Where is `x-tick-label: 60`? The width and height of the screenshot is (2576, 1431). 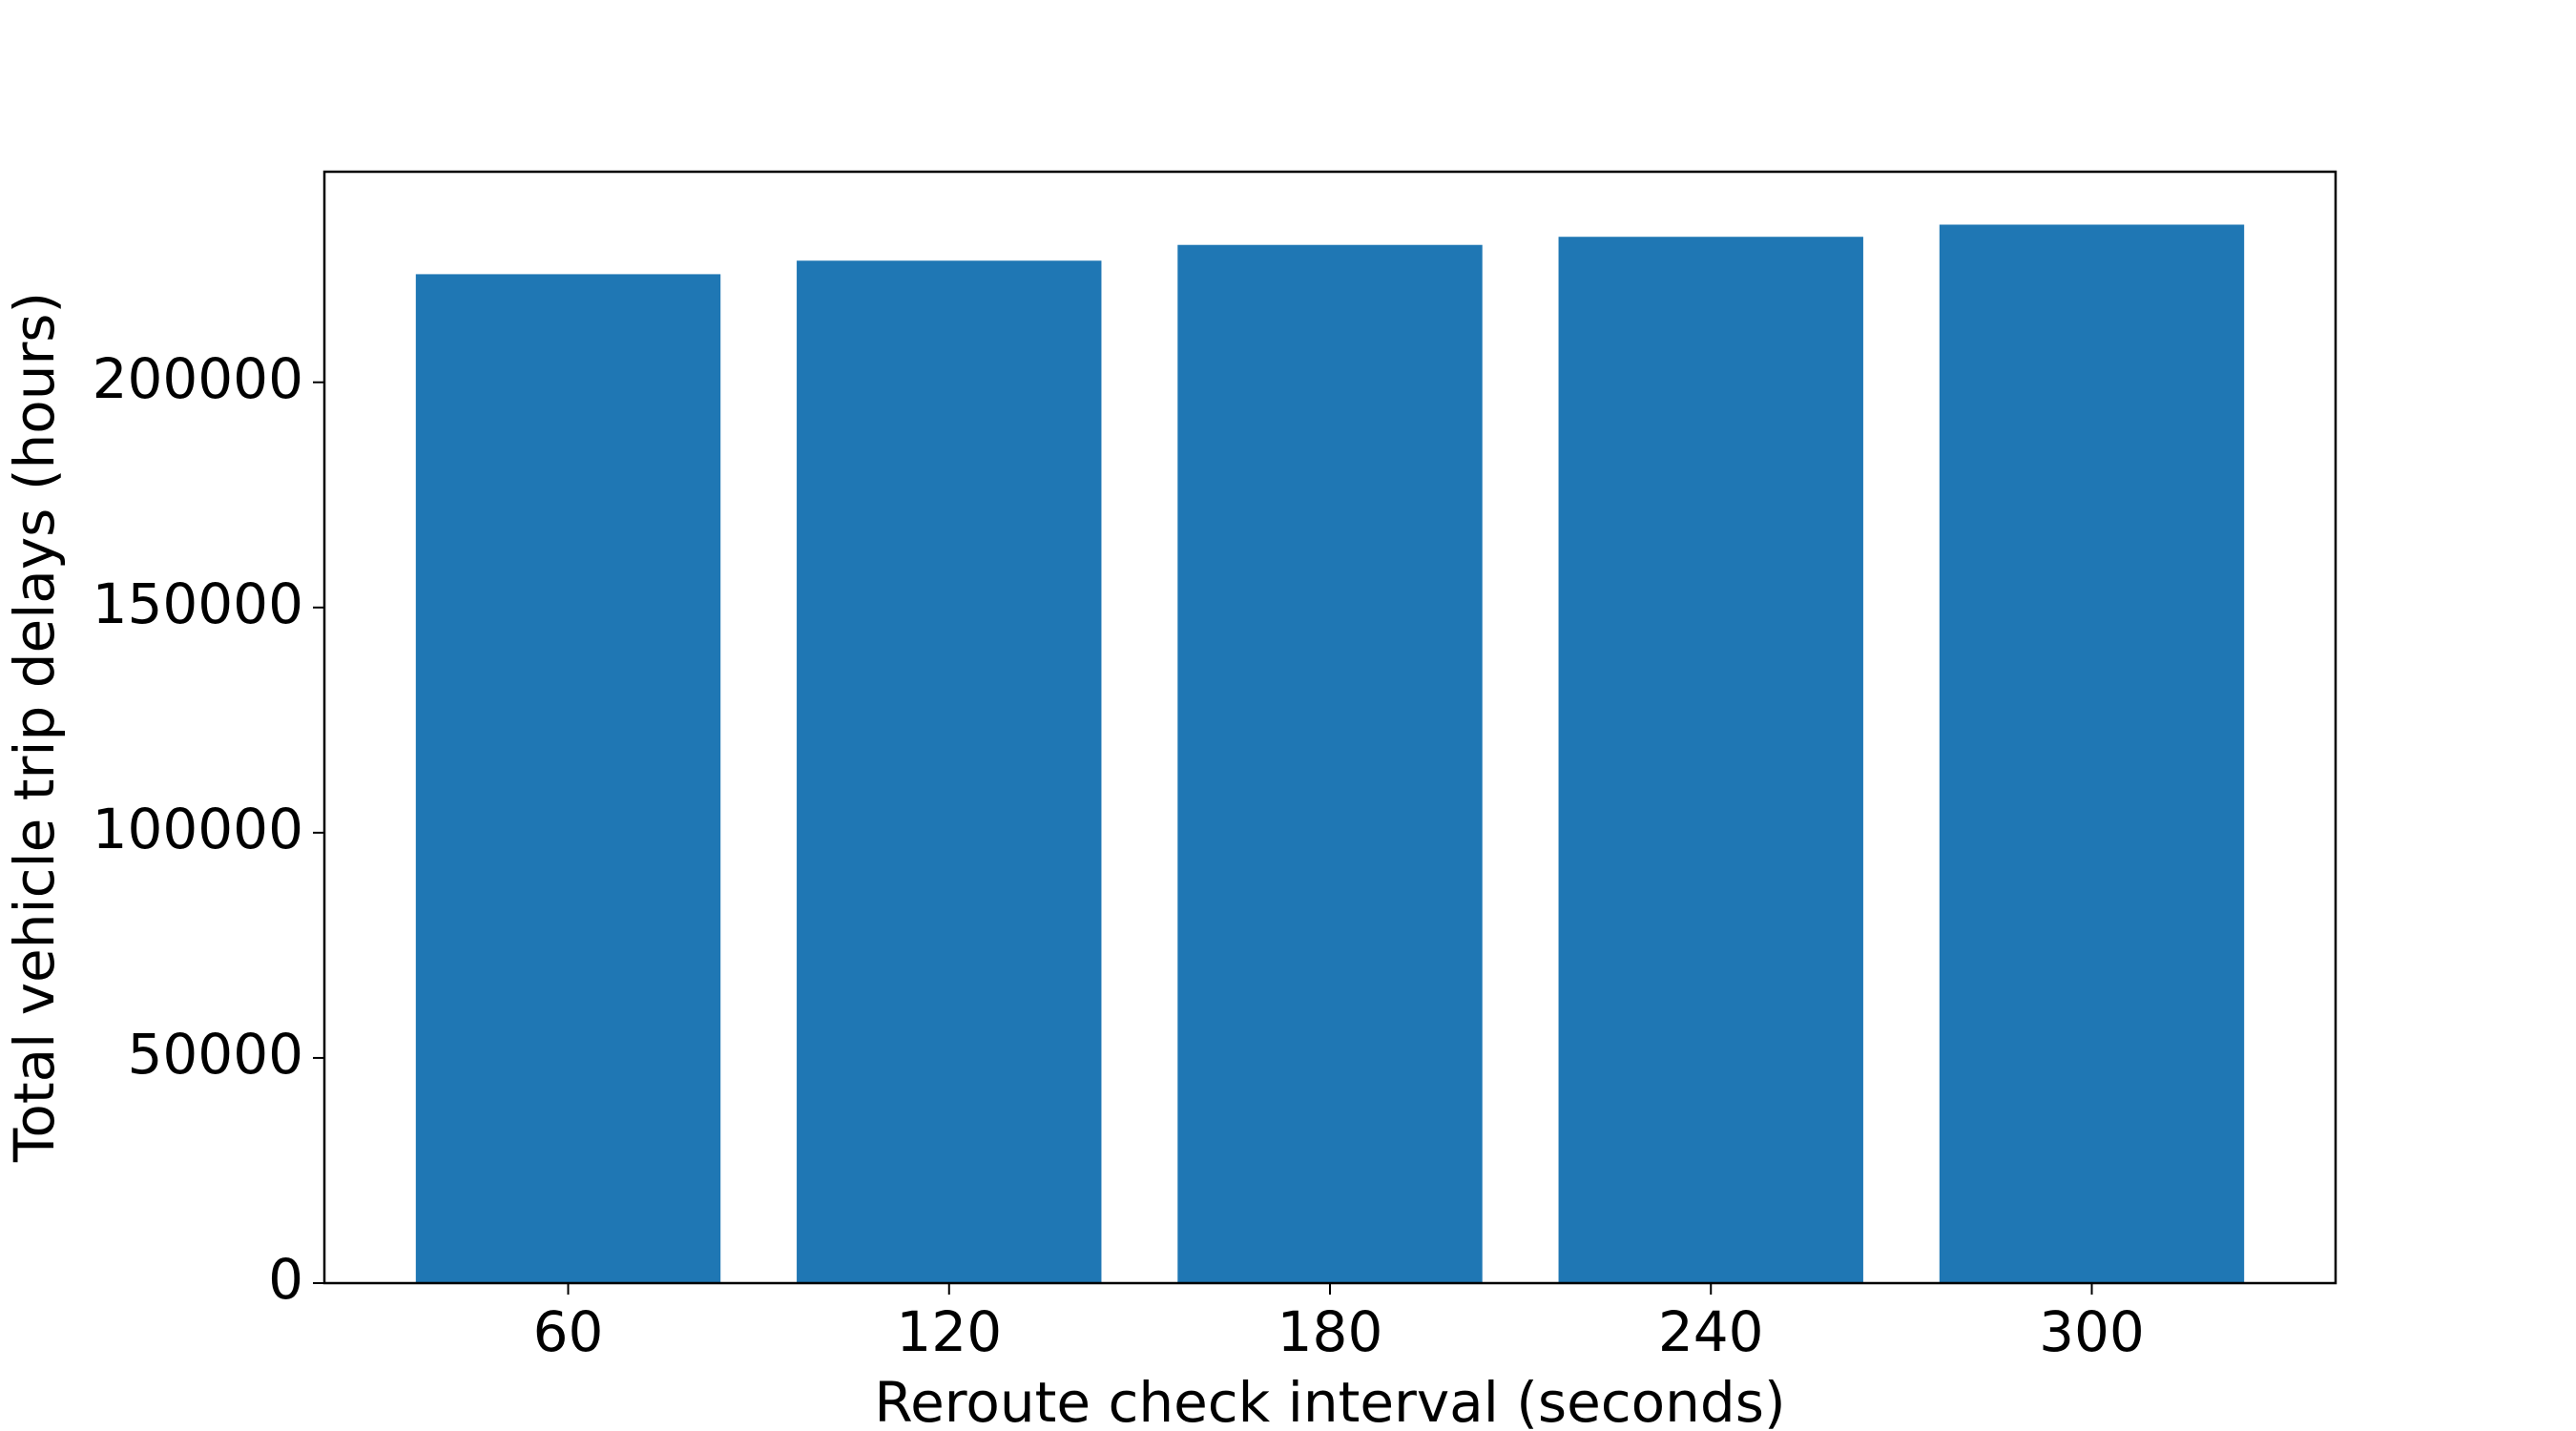
x-tick-label: 60 is located at coordinates (568, 1331).